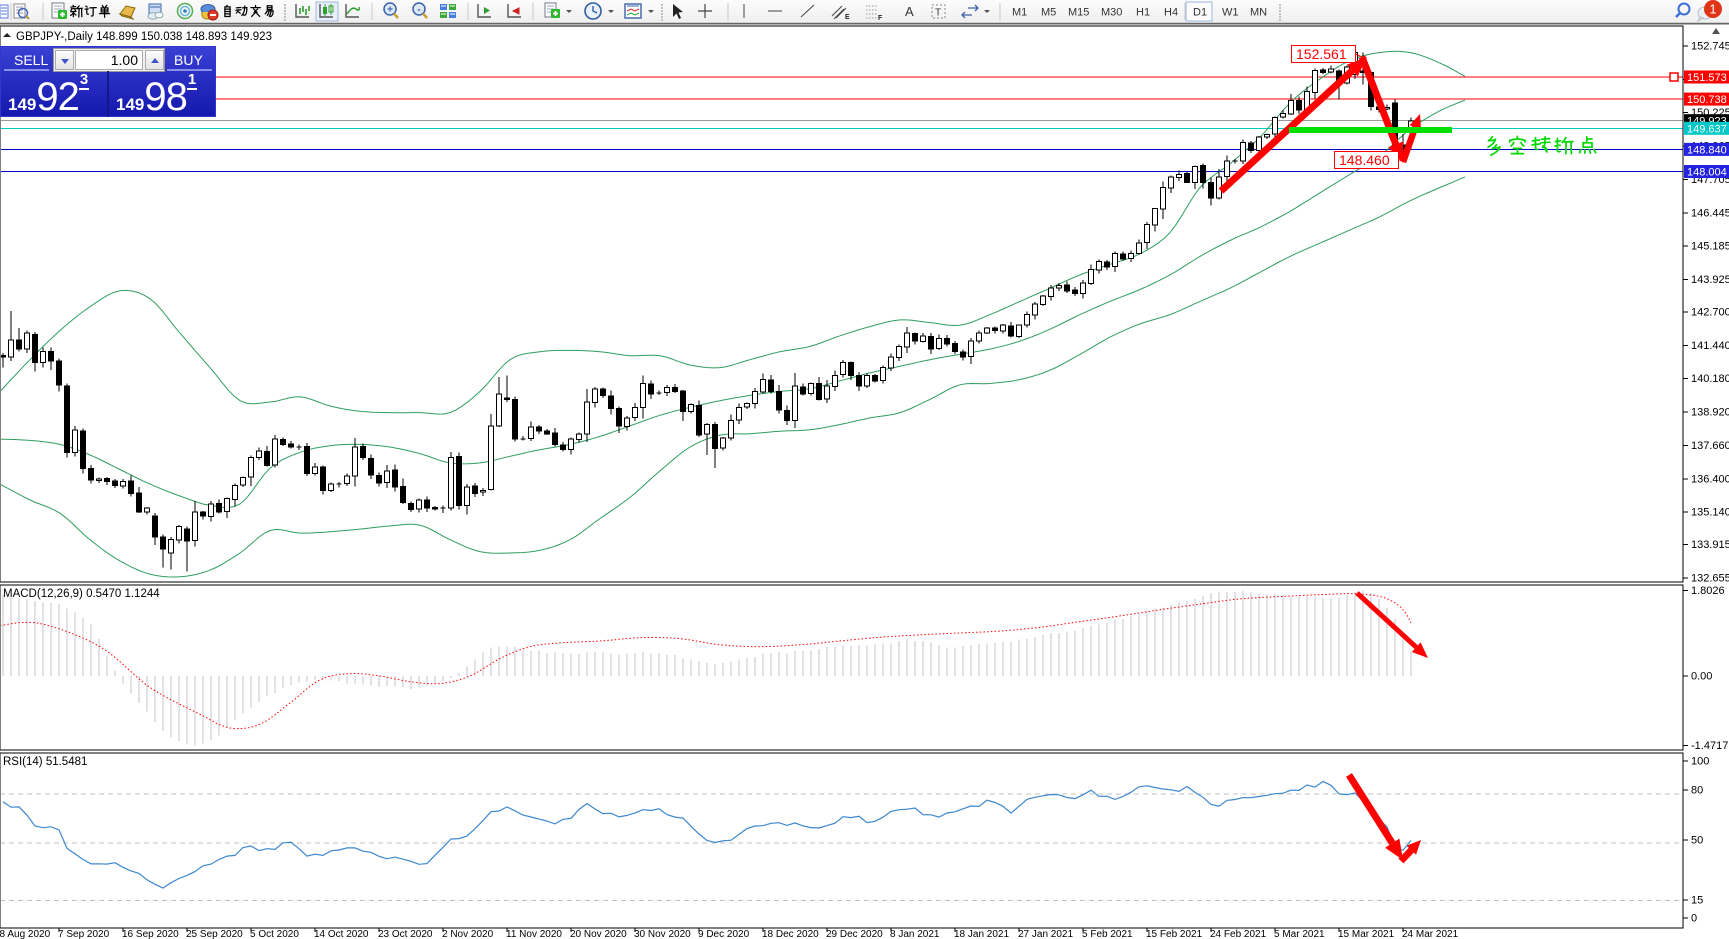 Image resolution: width=1729 pixels, height=939 pixels. I want to click on svg-text: 145.185, so click(1710, 247).